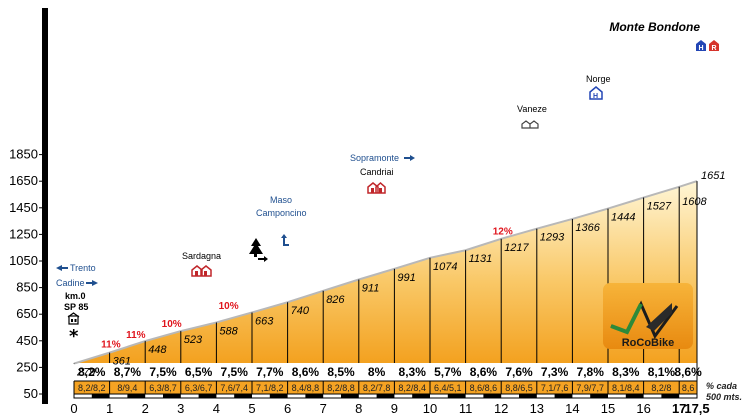  I want to click on norge-hotel-icon: H, so click(596, 93).